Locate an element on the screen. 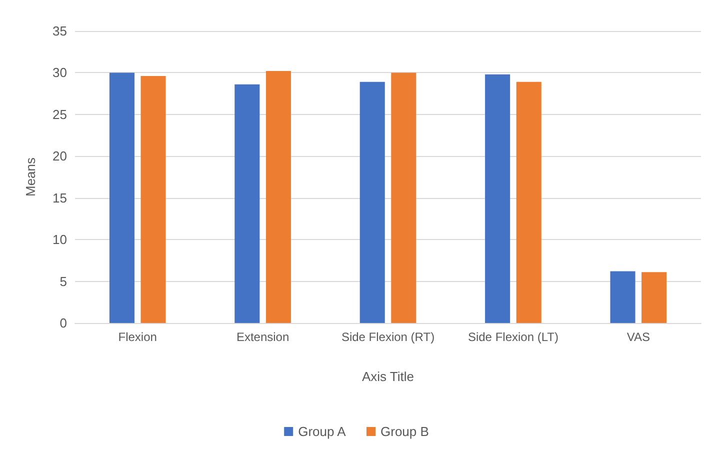 This screenshot has height=451, width=713. y-tick-label: 10 is located at coordinates (59, 240).